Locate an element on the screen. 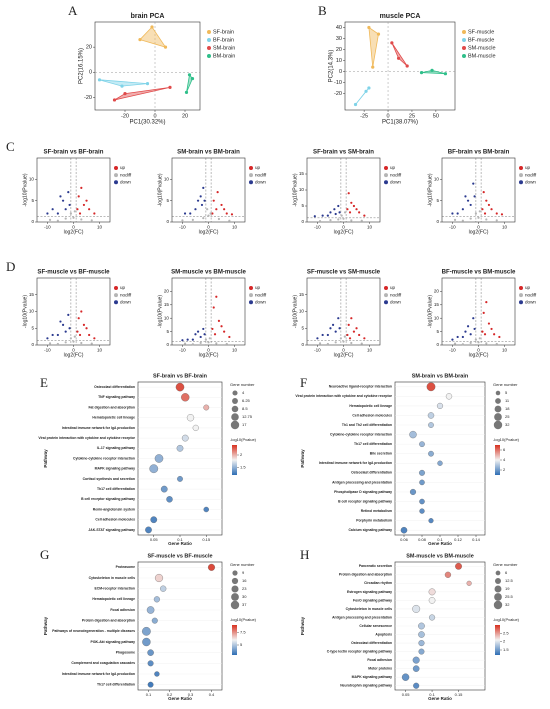 The image size is (550, 709). category-label: Proteasome is located at coordinates (126, 567).